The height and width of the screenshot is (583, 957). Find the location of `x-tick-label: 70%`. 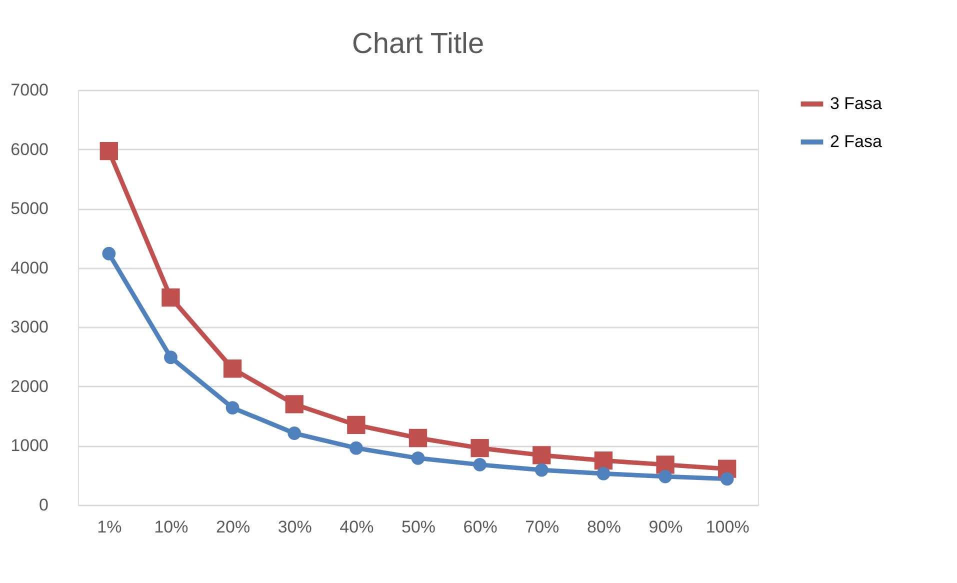

x-tick-label: 70% is located at coordinates (542, 527).